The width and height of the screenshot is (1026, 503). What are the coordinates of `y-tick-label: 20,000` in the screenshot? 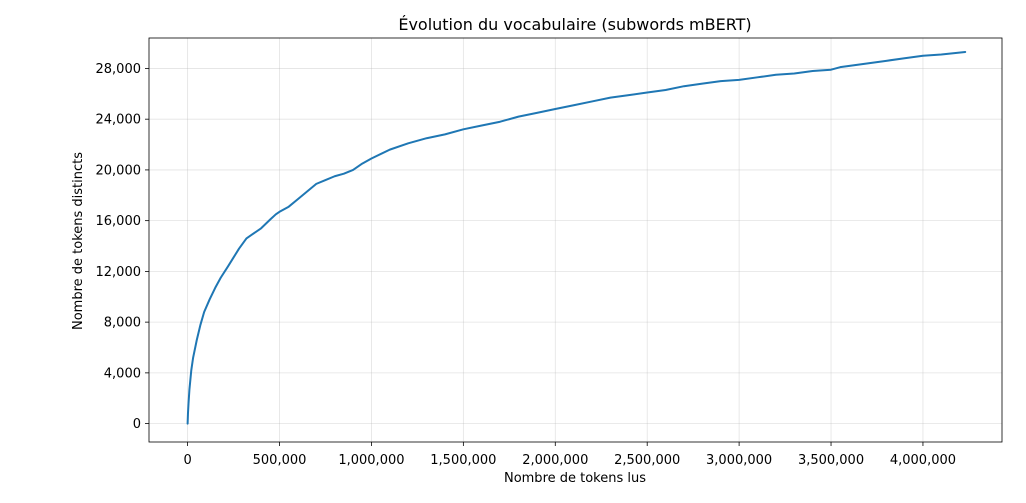 It's located at (119, 170).